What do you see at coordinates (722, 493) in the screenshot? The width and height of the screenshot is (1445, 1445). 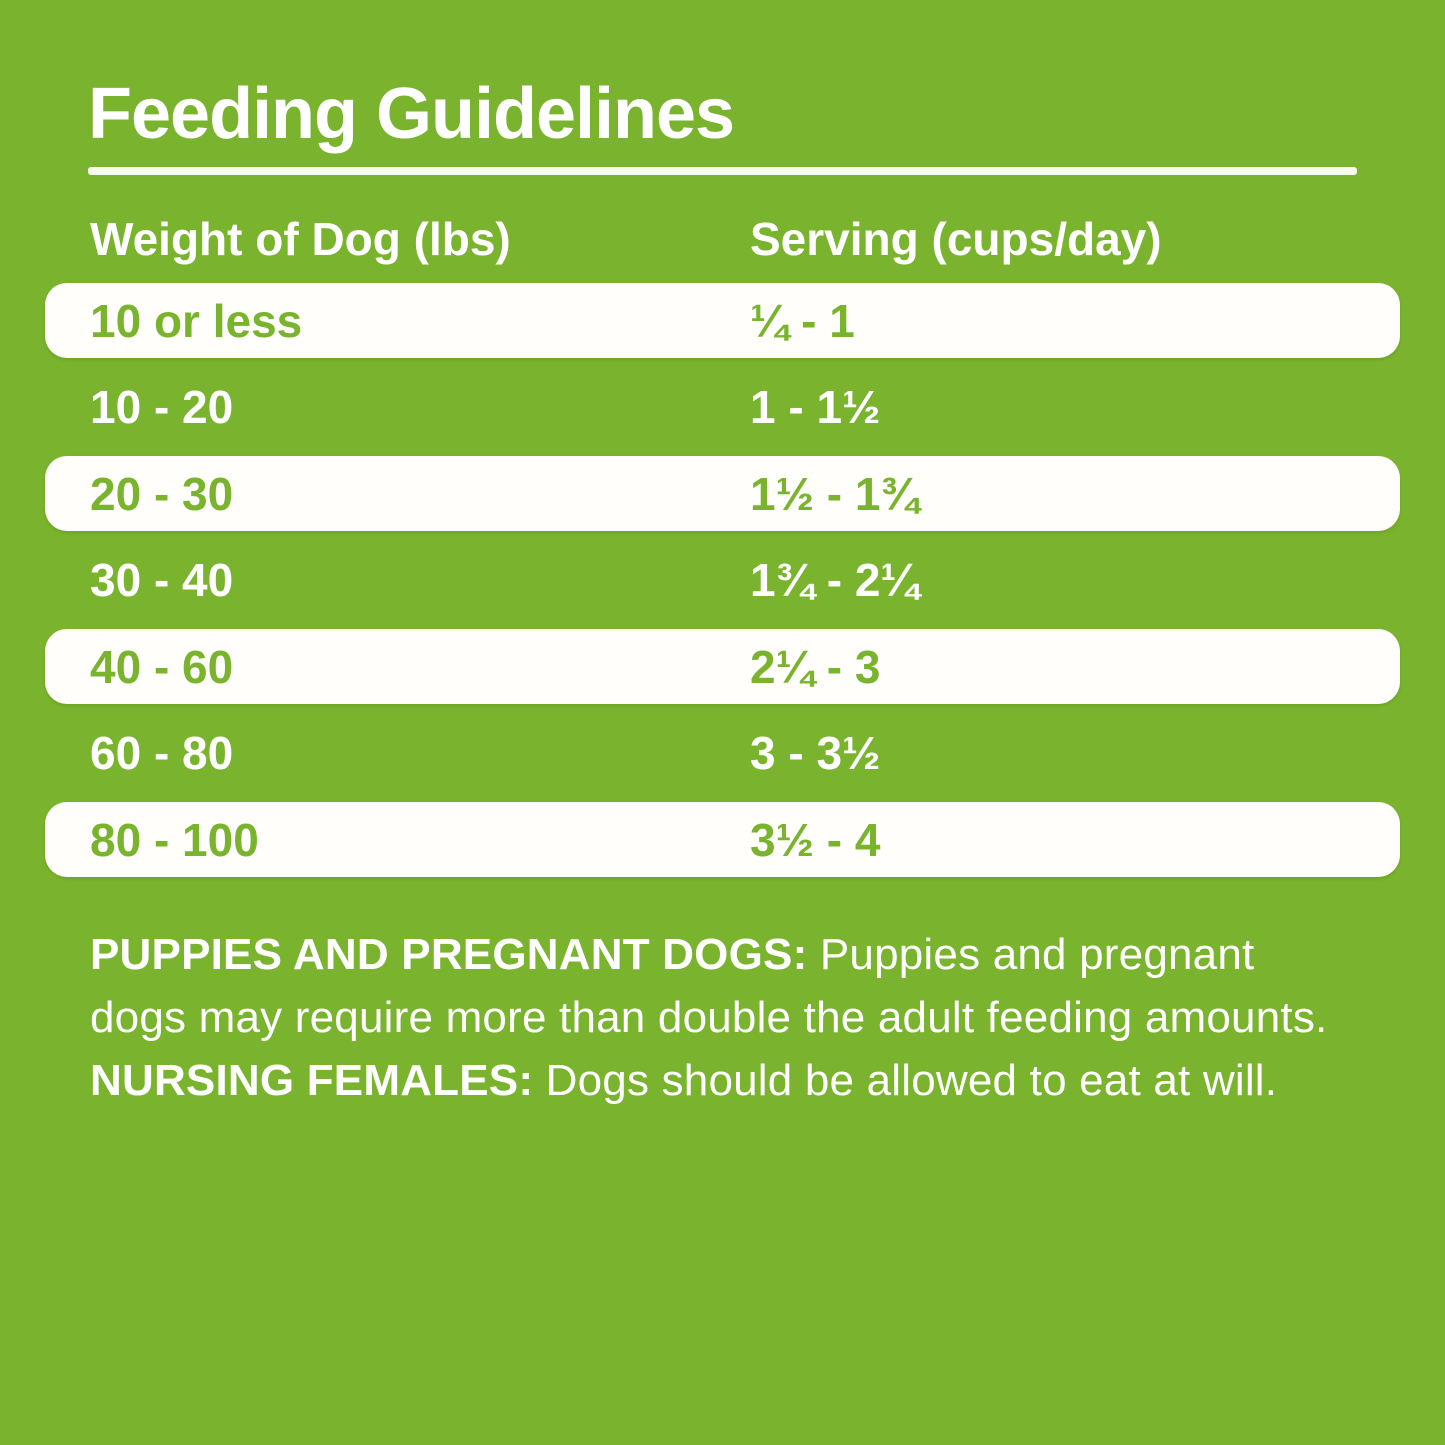 I see `table-row: 20 - 30 1½ - 1¾` at bounding box center [722, 493].